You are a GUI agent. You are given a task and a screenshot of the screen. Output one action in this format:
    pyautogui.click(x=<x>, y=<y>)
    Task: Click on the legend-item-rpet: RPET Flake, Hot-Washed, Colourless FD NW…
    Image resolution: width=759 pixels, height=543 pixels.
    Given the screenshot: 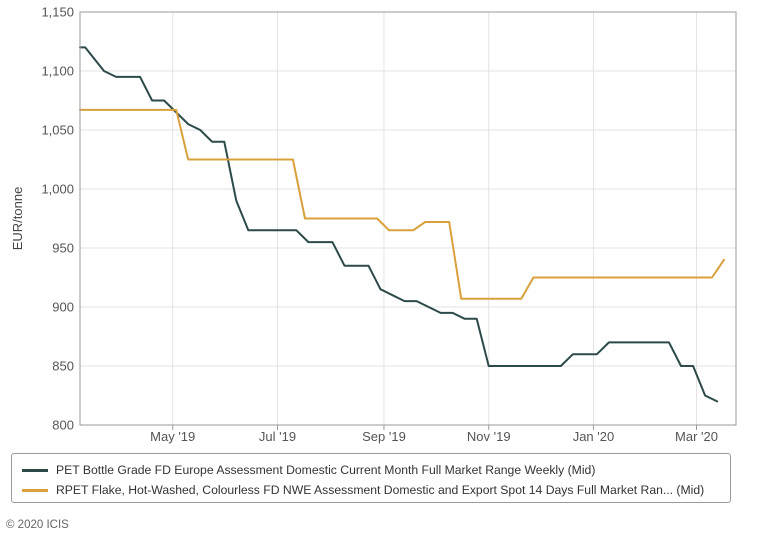 What is the action you would take?
    pyautogui.click(x=363, y=490)
    